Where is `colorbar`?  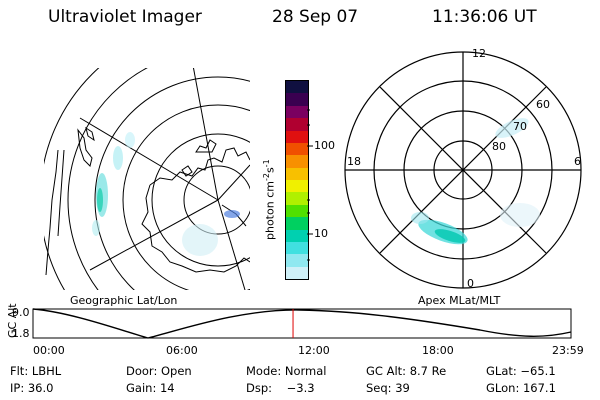
colorbar is located at coordinates (297, 180).